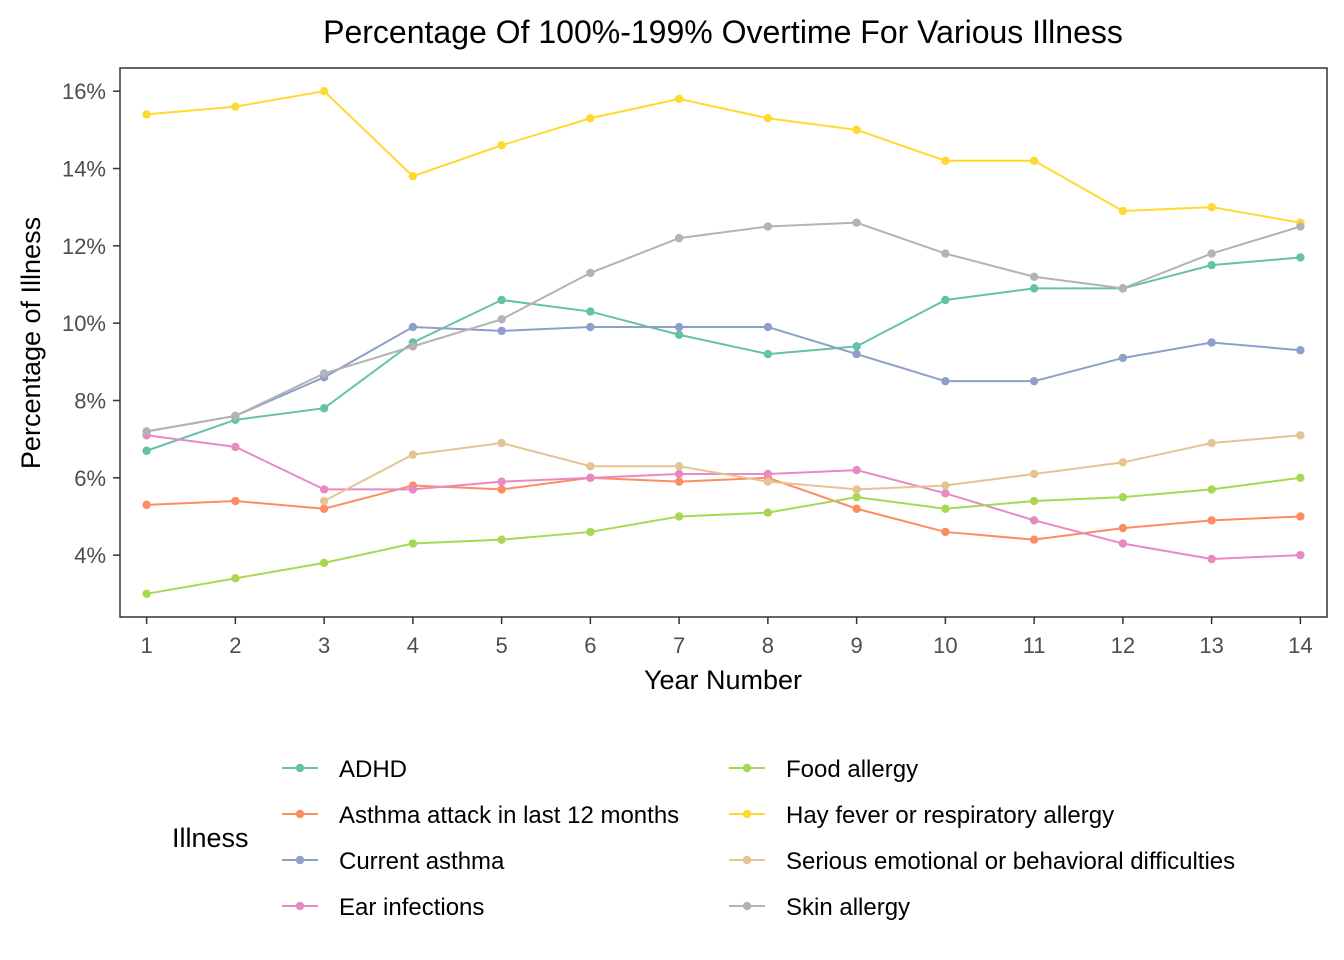 Image resolution: width=1344 pixels, height=960 pixels. What do you see at coordinates (945, 645) in the screenshot?
I see `x-tick-label: 10` at bounding box center [945, 645].